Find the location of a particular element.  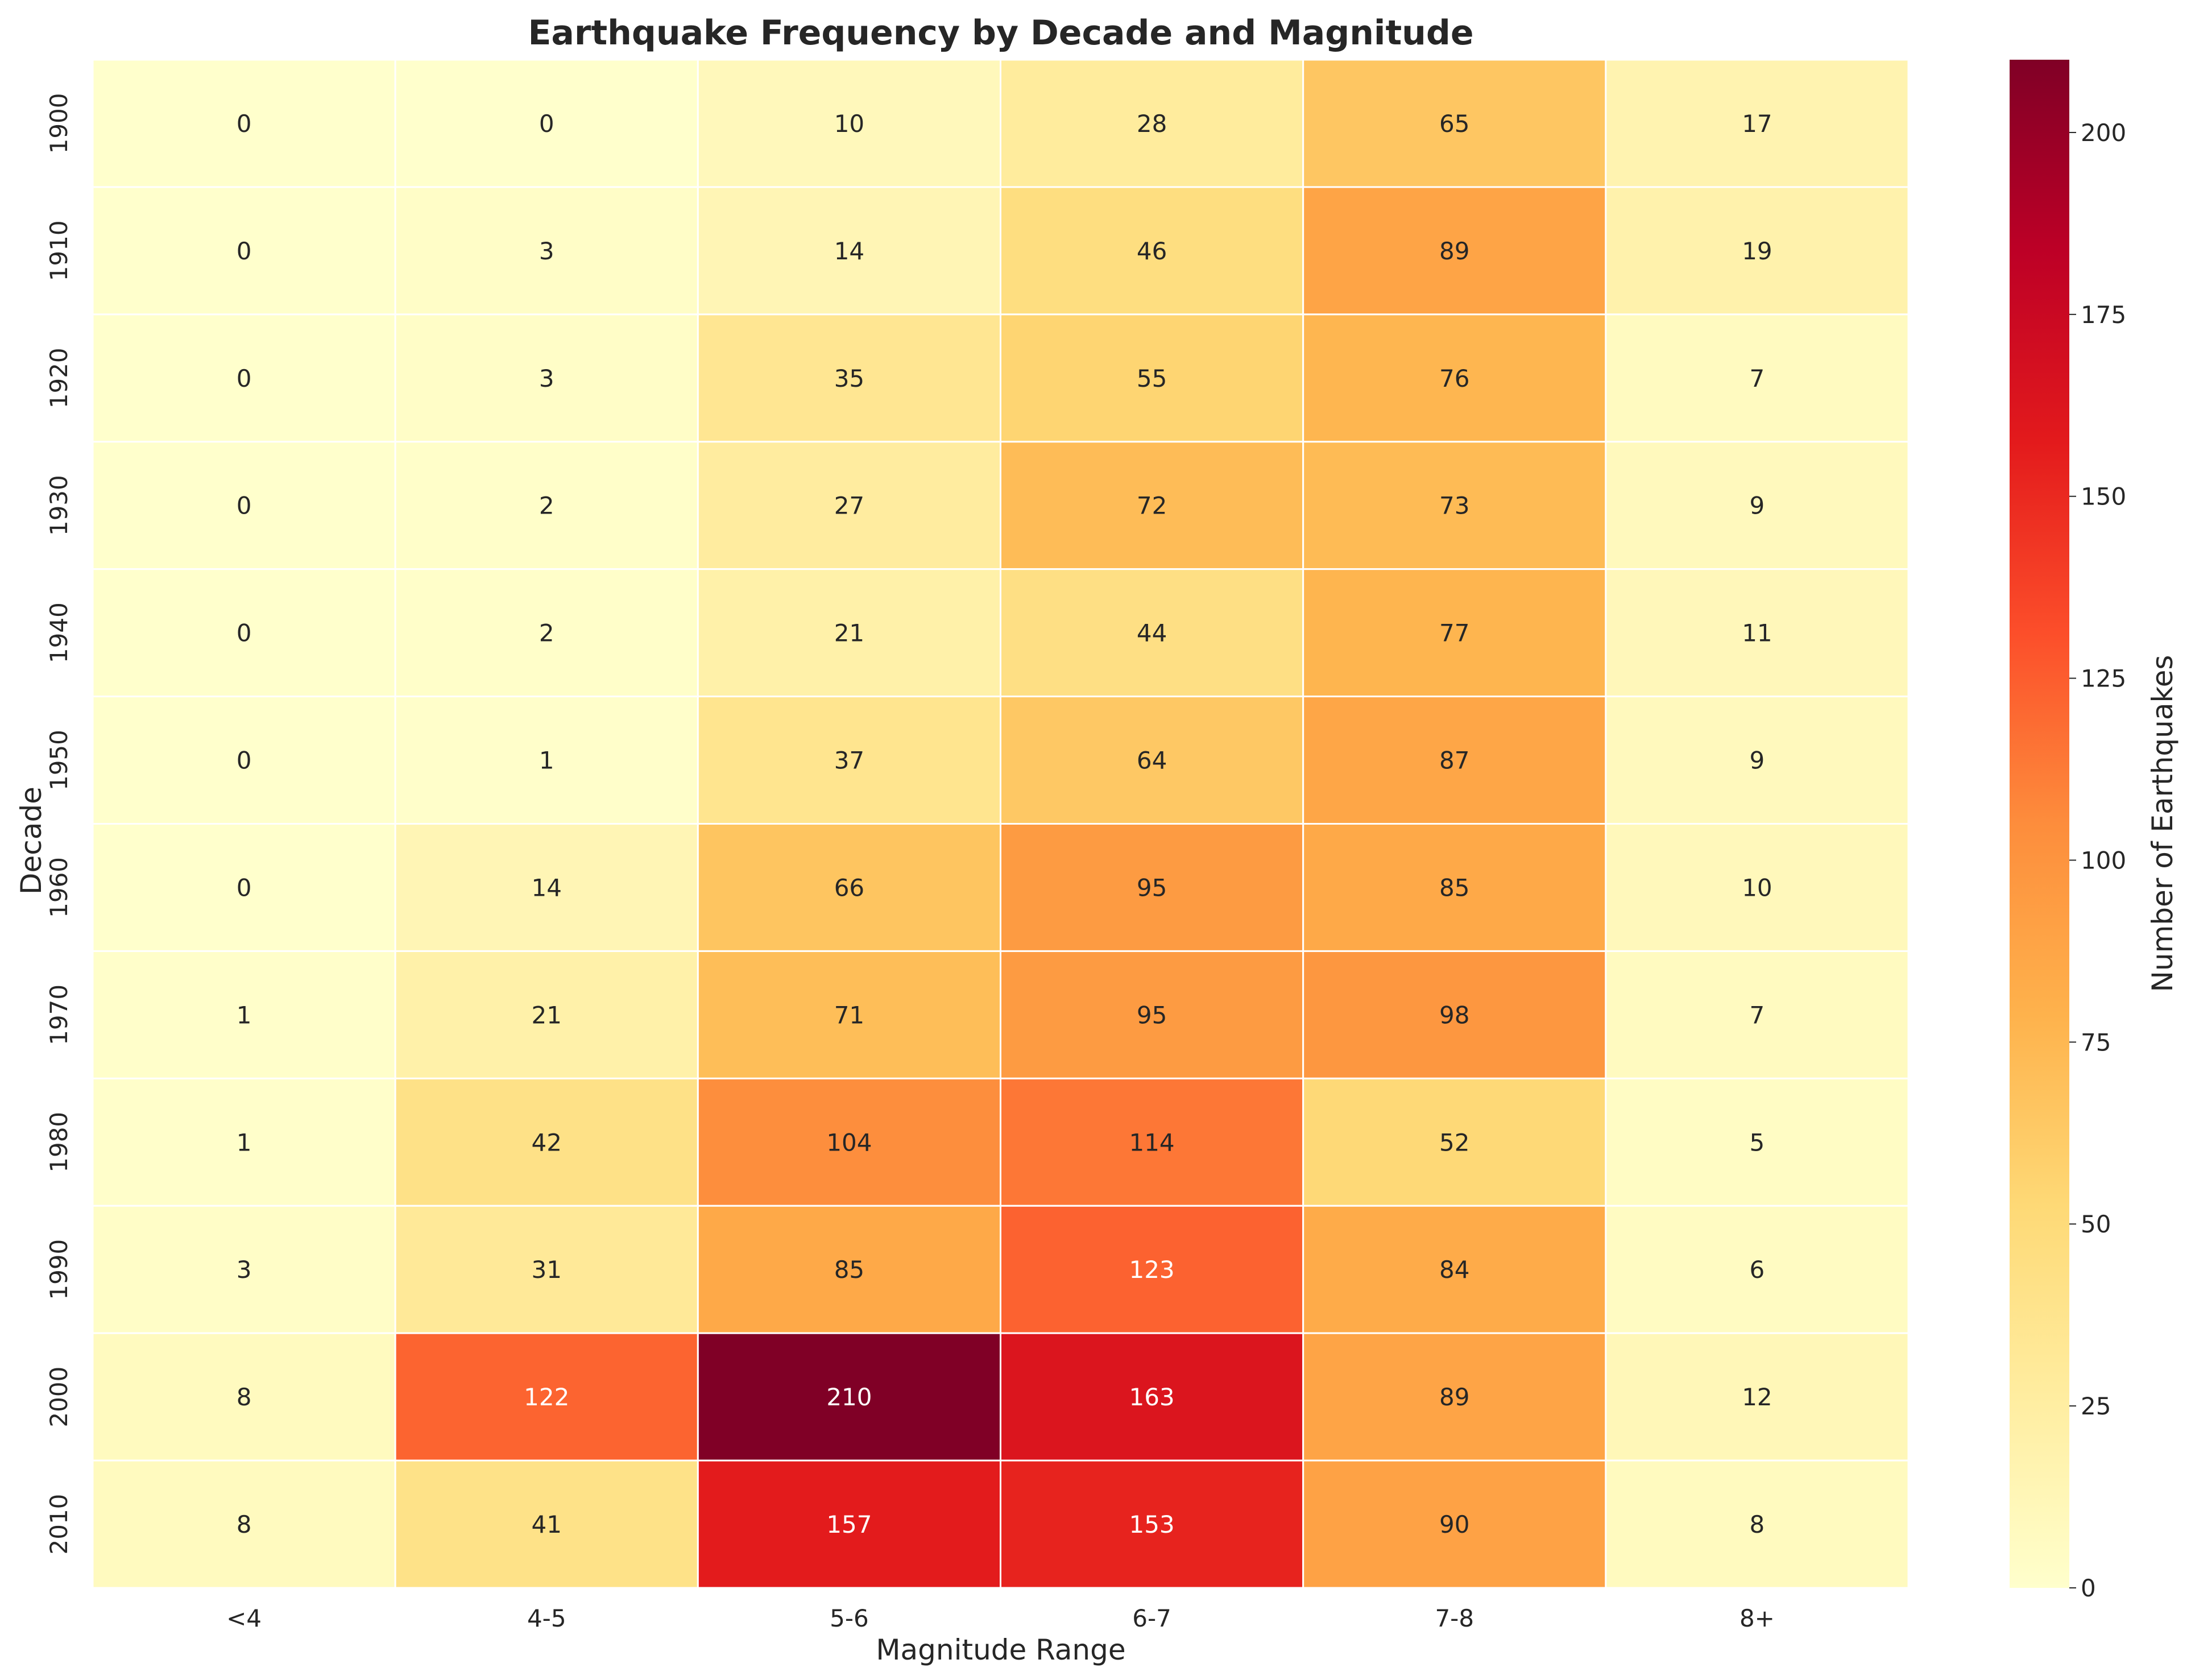

cell-value-label: 42 is located at coordinates (547, 1142).